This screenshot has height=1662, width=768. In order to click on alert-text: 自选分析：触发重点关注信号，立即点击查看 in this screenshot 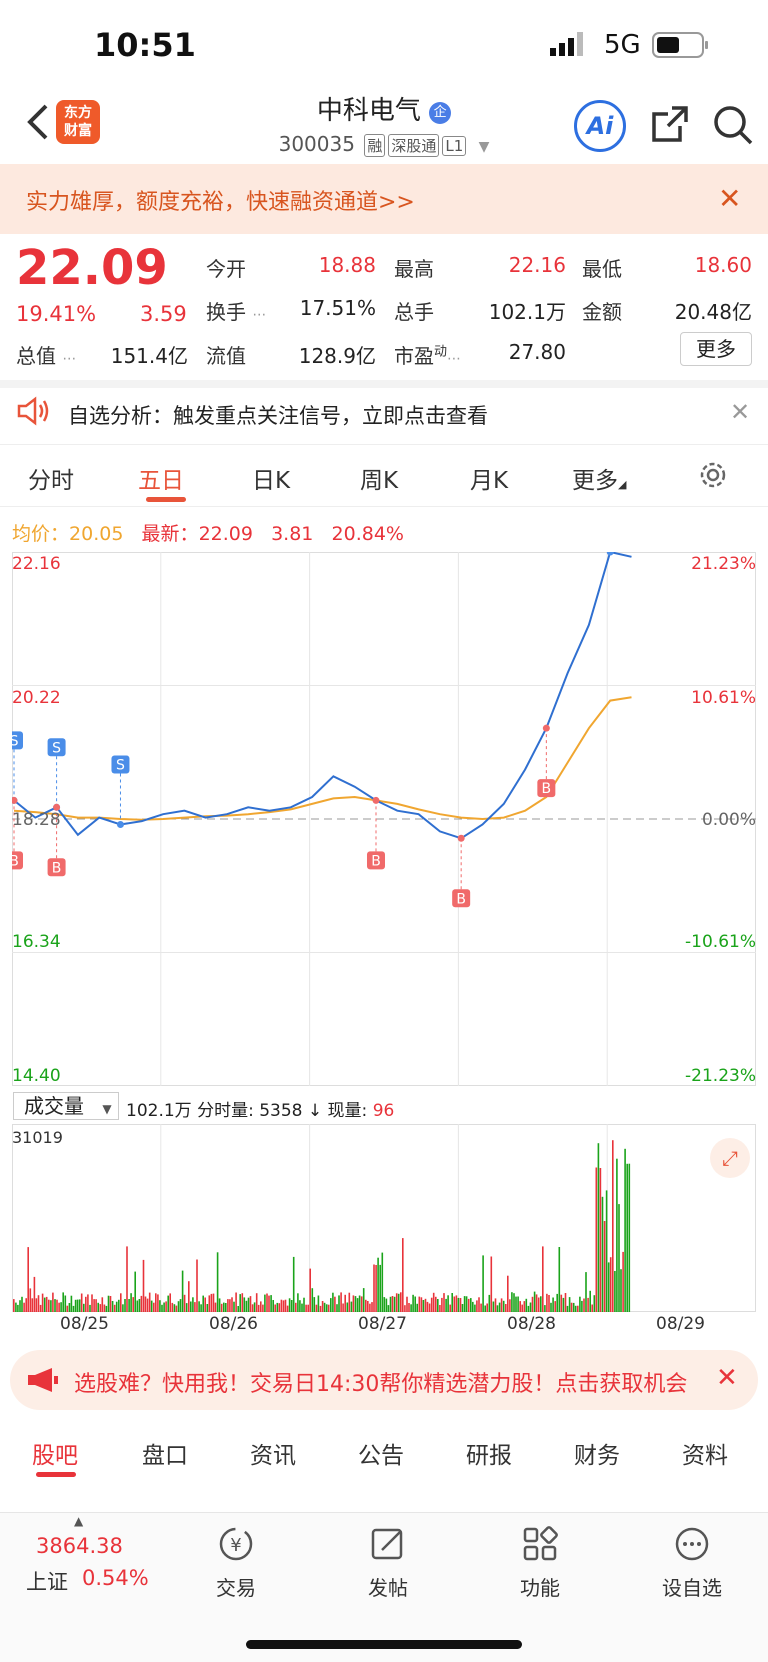, I will do `click(278, 416)`.